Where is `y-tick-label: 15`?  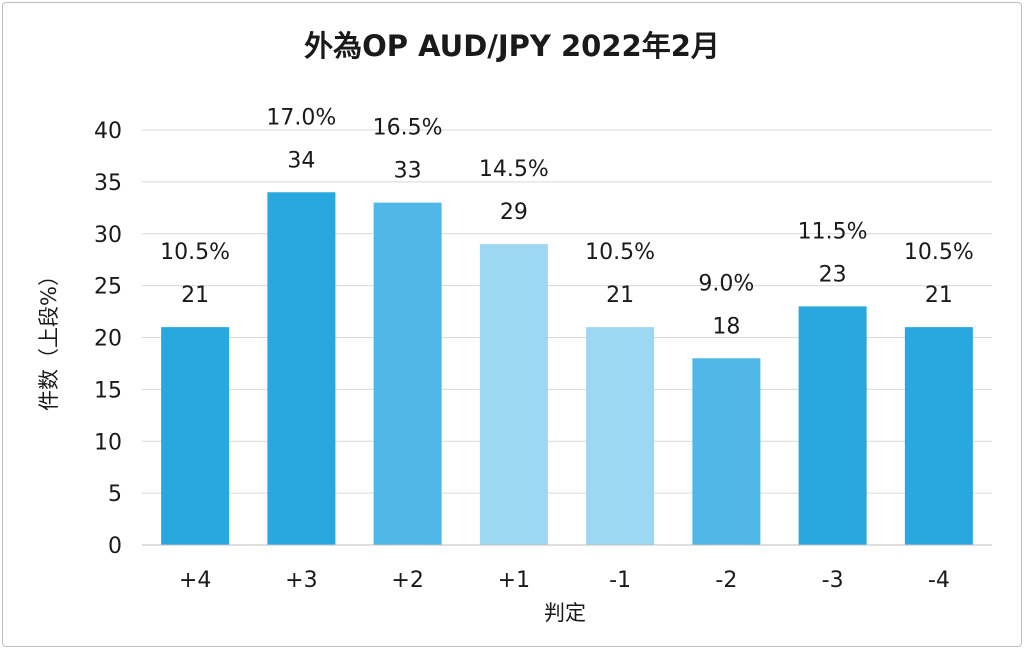
y-tick-label: 15 is located at coordinates (108, 390).